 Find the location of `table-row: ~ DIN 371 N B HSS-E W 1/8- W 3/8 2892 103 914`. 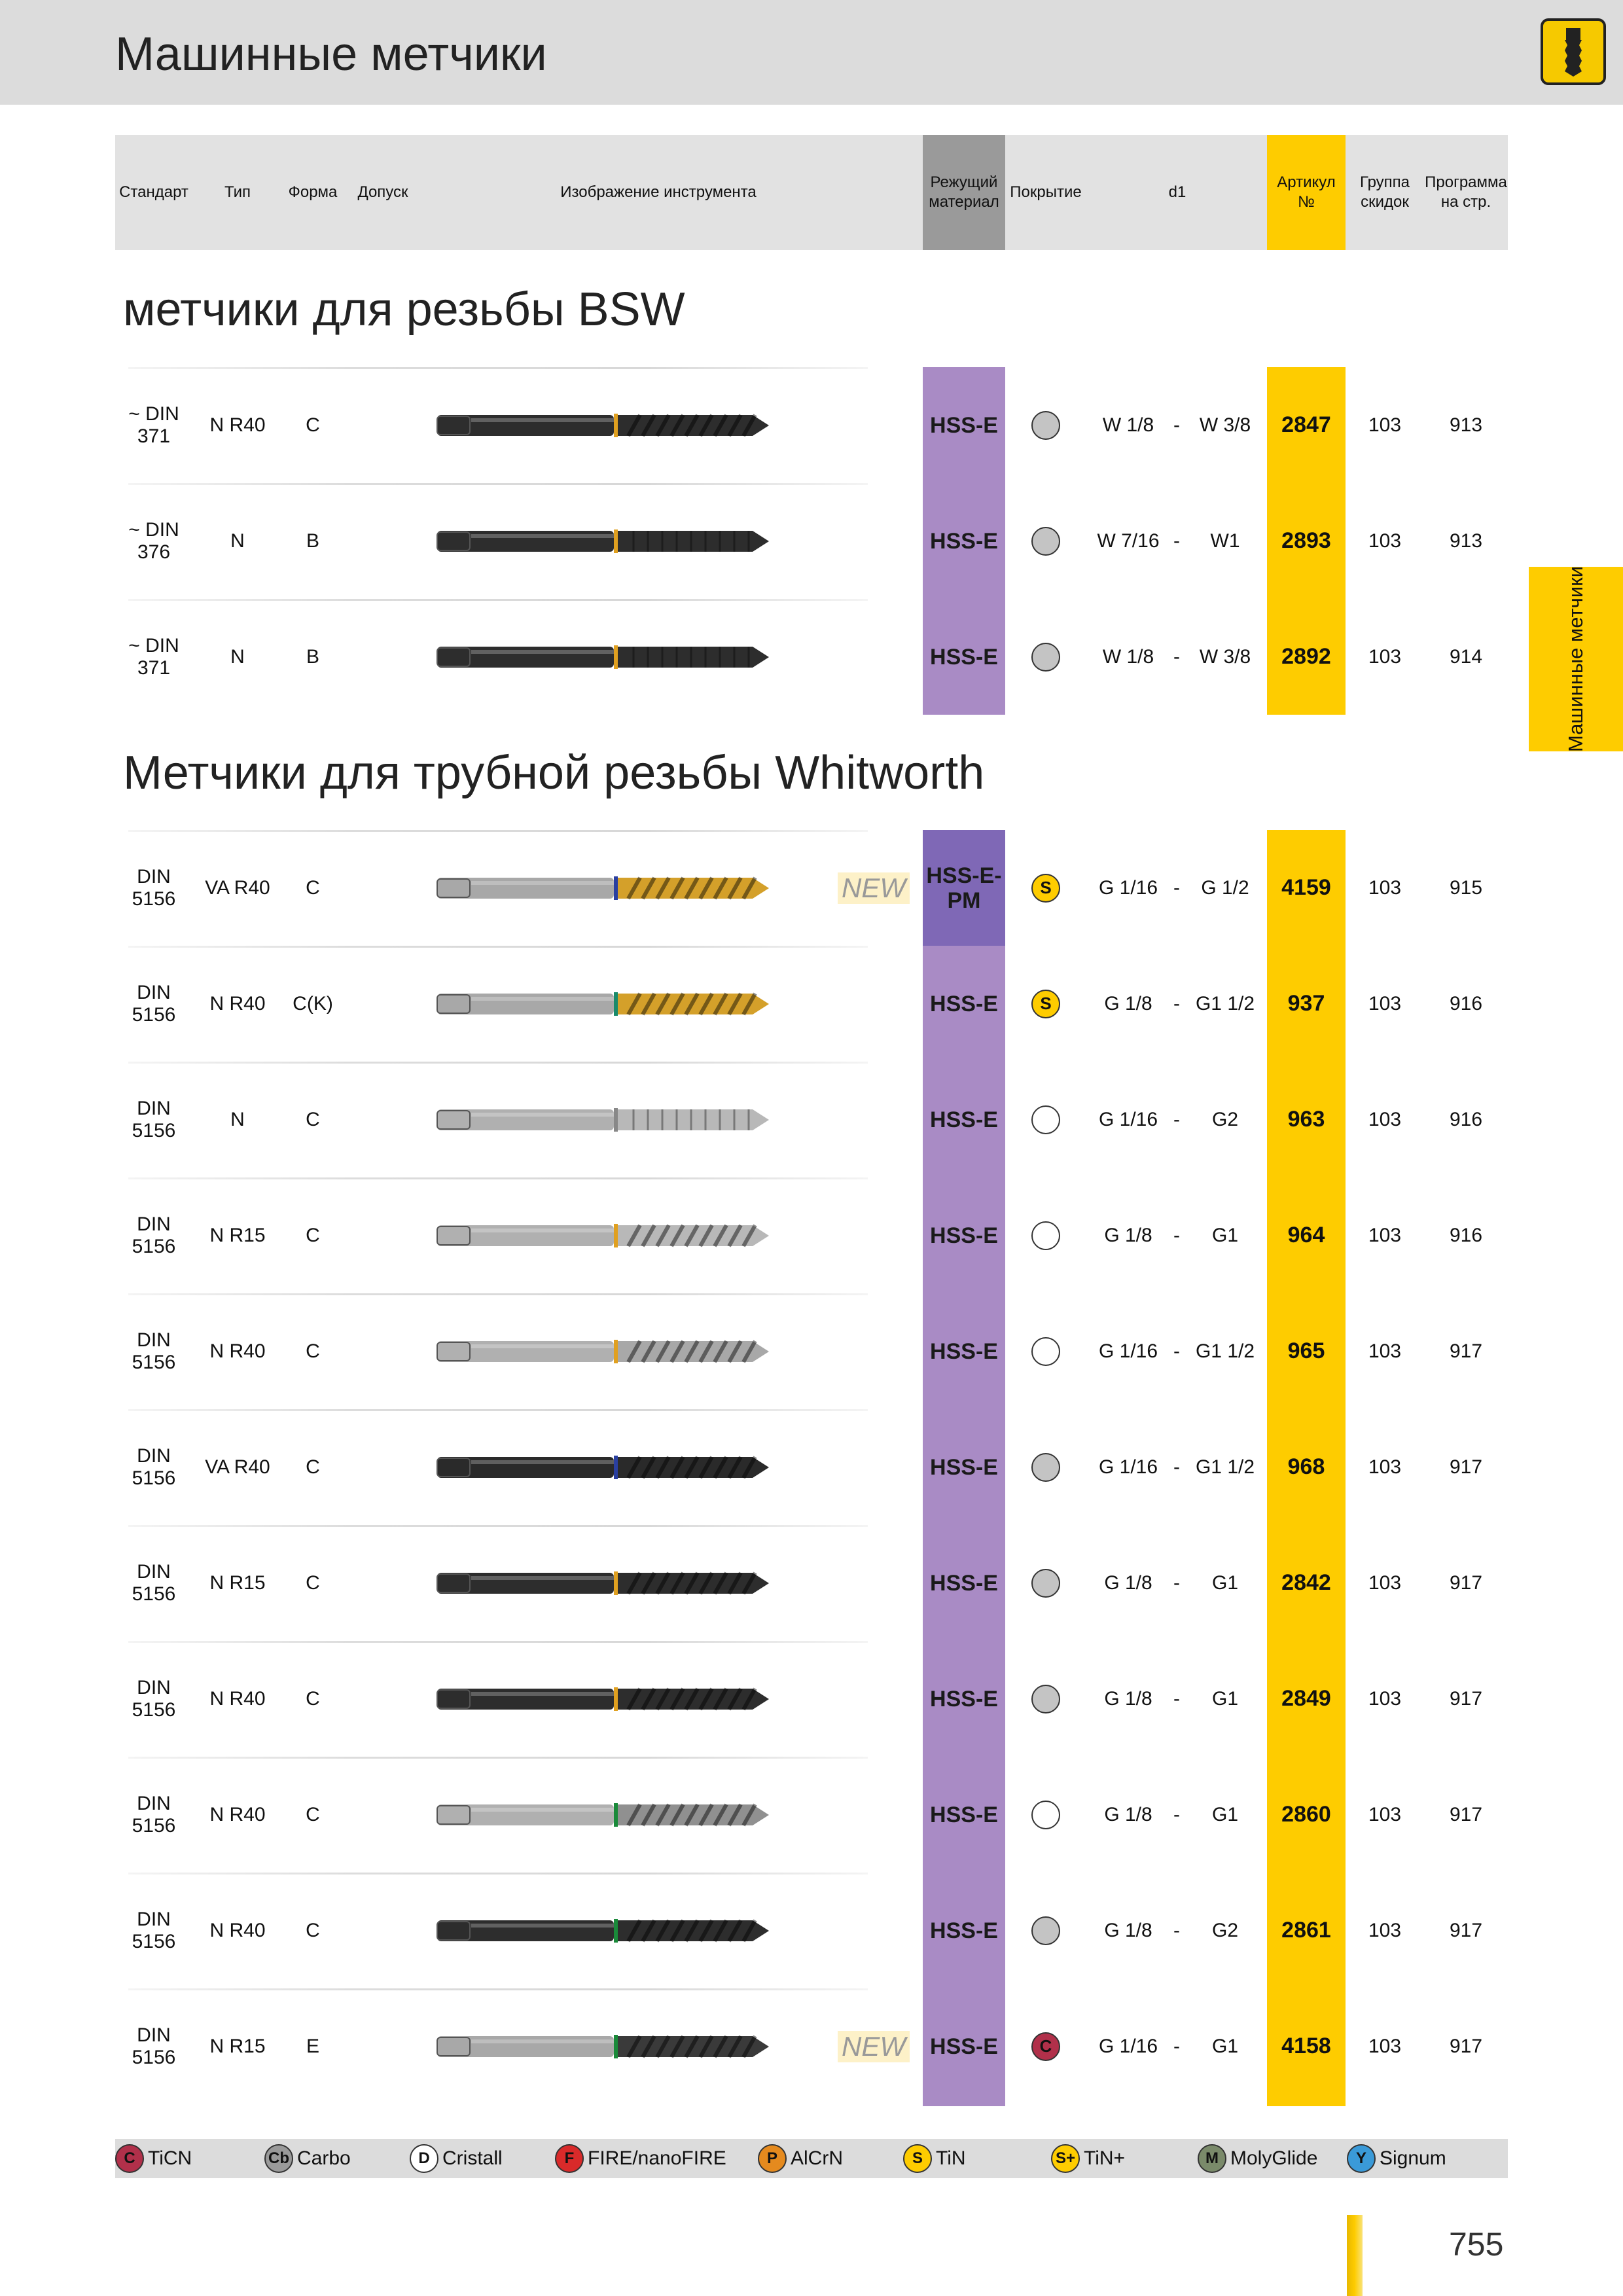

table-row: ~ DIN 371 N B HSS-E W 1/8- W 3/8 2892 103 914 is located at coordinates (811, 657).